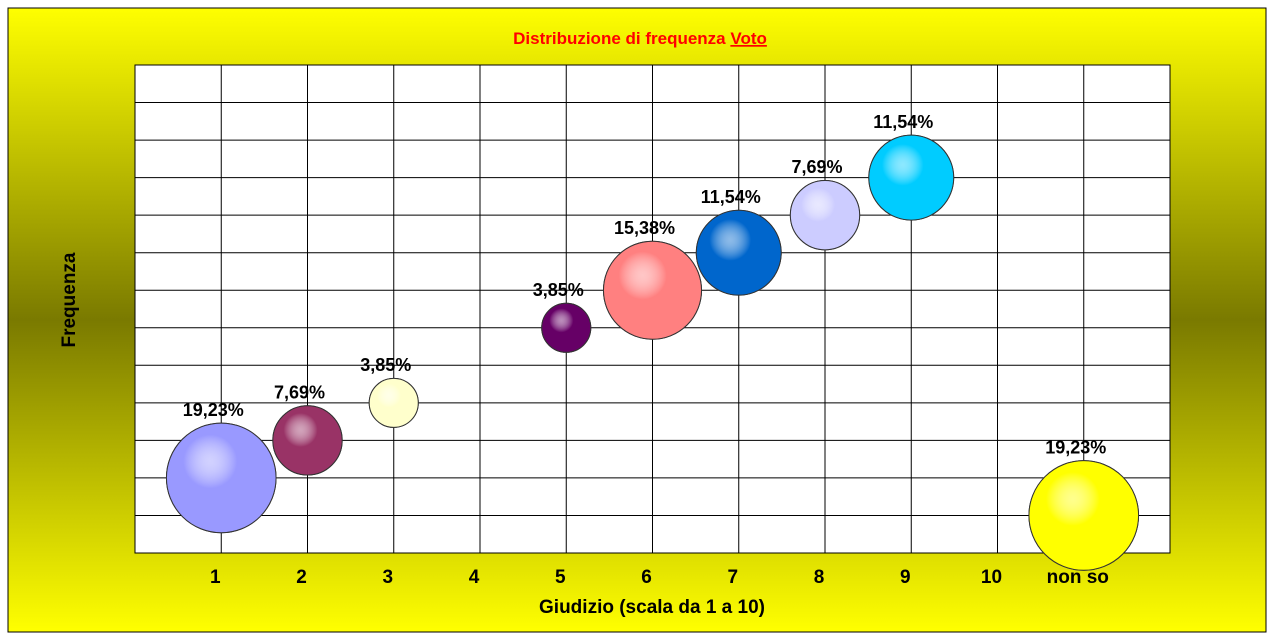 This screenshot has width=1273, height=639. I want to click on title-emphasis: Voto, so click(748, 38).